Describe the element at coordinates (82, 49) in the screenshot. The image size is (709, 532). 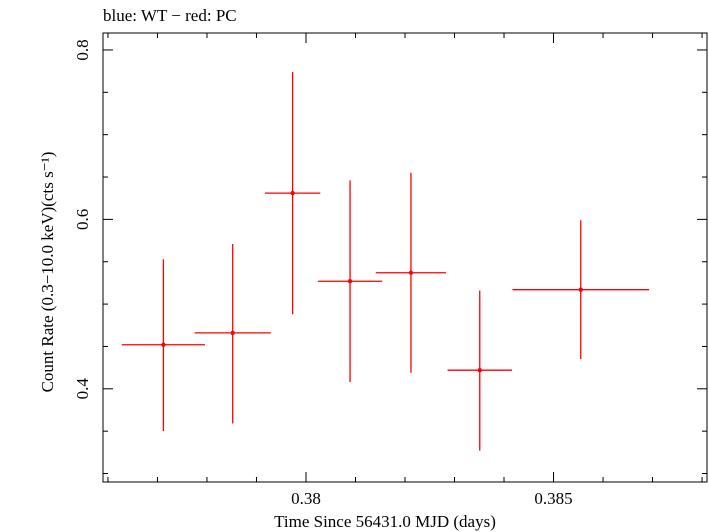
I see `y-tick-label: 0.8` at that location.